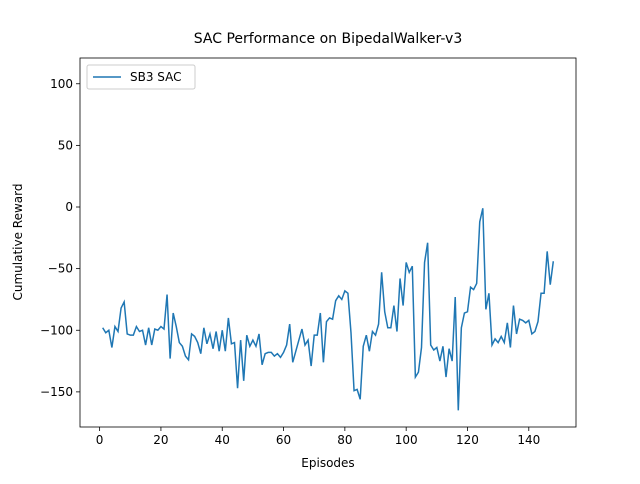 This screenshot has height=484, width=640. Describe the element at coordinates (467, 440) in the screenshot. I see `x-tick-label: 120` at that location.